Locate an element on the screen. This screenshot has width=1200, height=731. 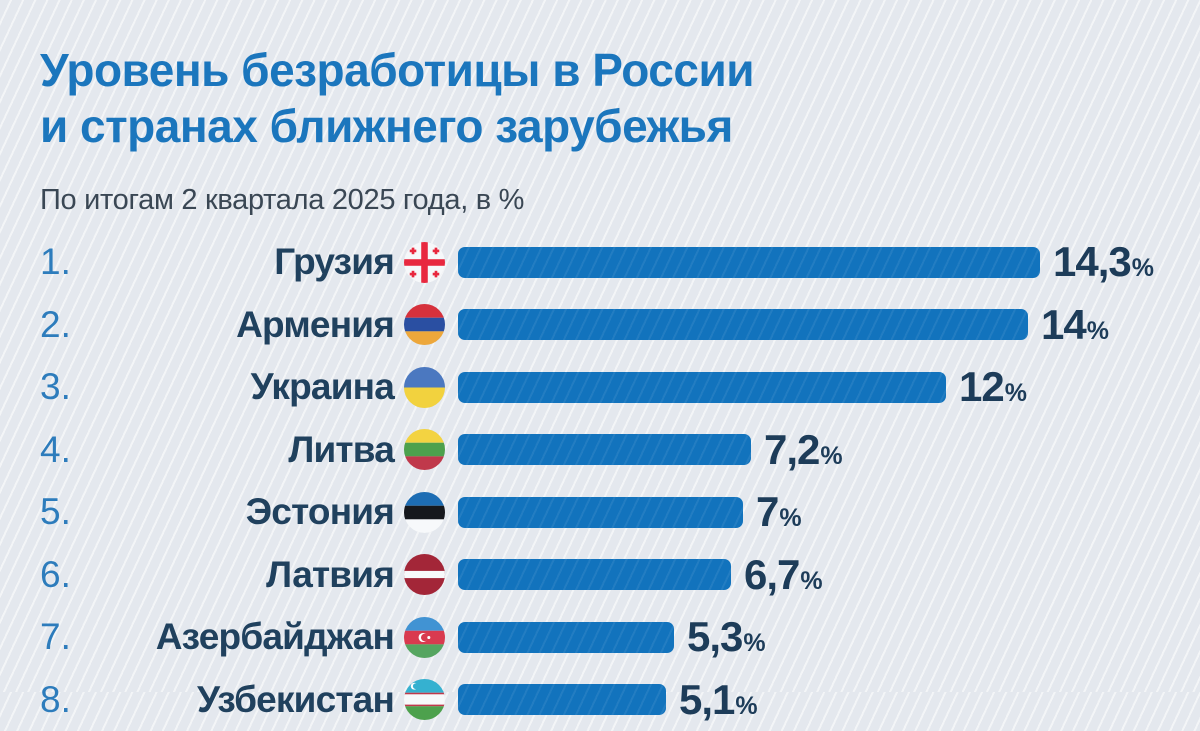
ukraine-flag-icon is located at coordinates (424, 387).